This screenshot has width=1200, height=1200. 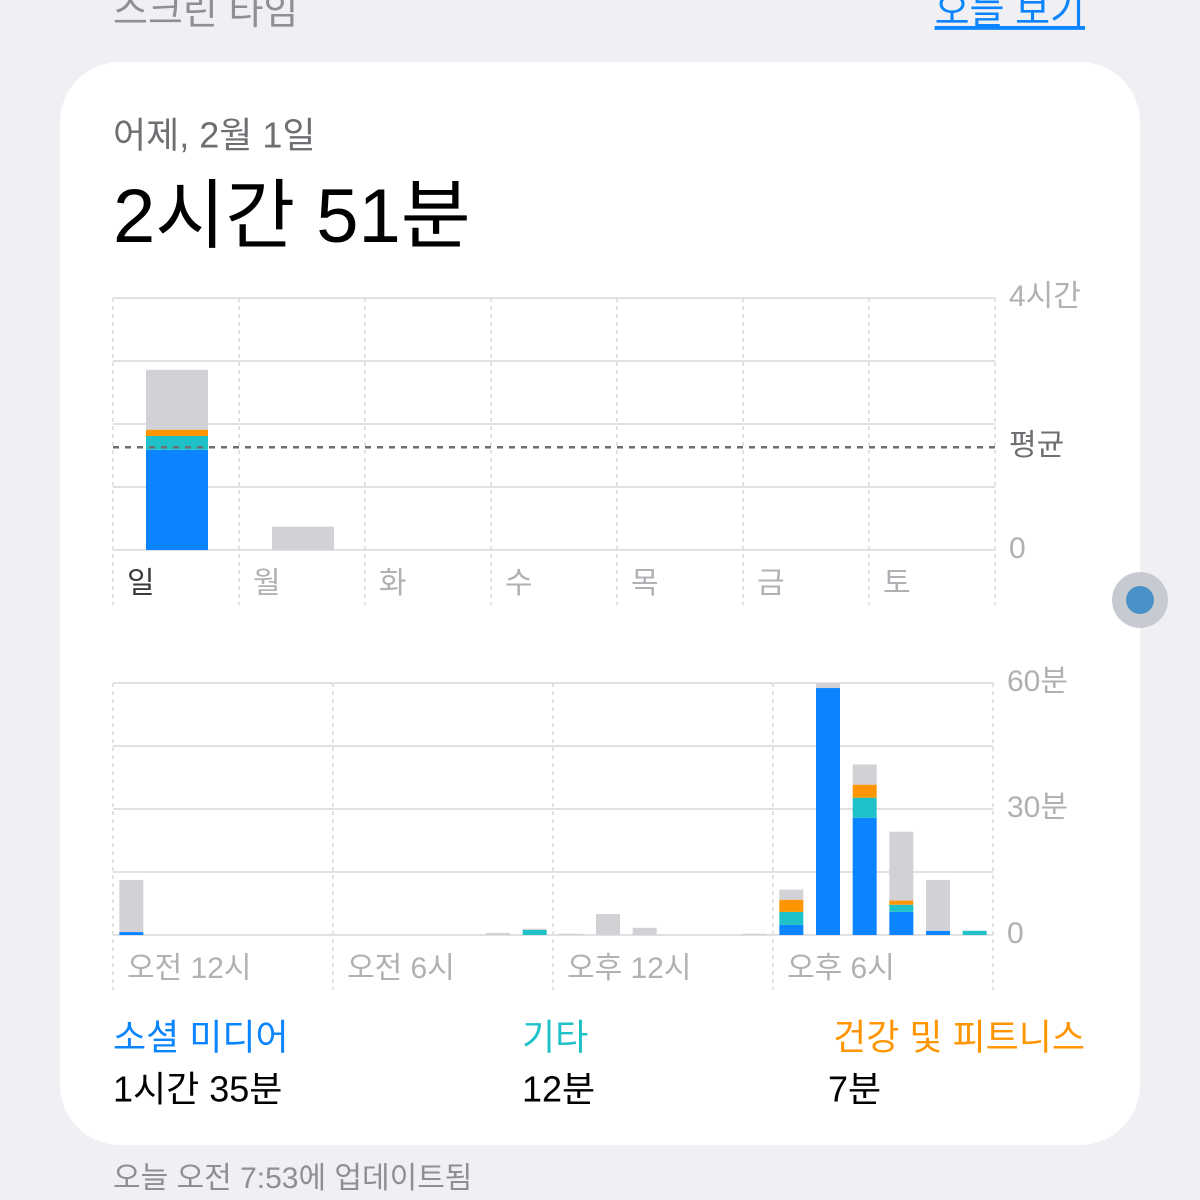 What do you see at coordinates (292, 216) in the screenshot?
I see `total-time: 2시간 51분` at bounding box center [292, 216].